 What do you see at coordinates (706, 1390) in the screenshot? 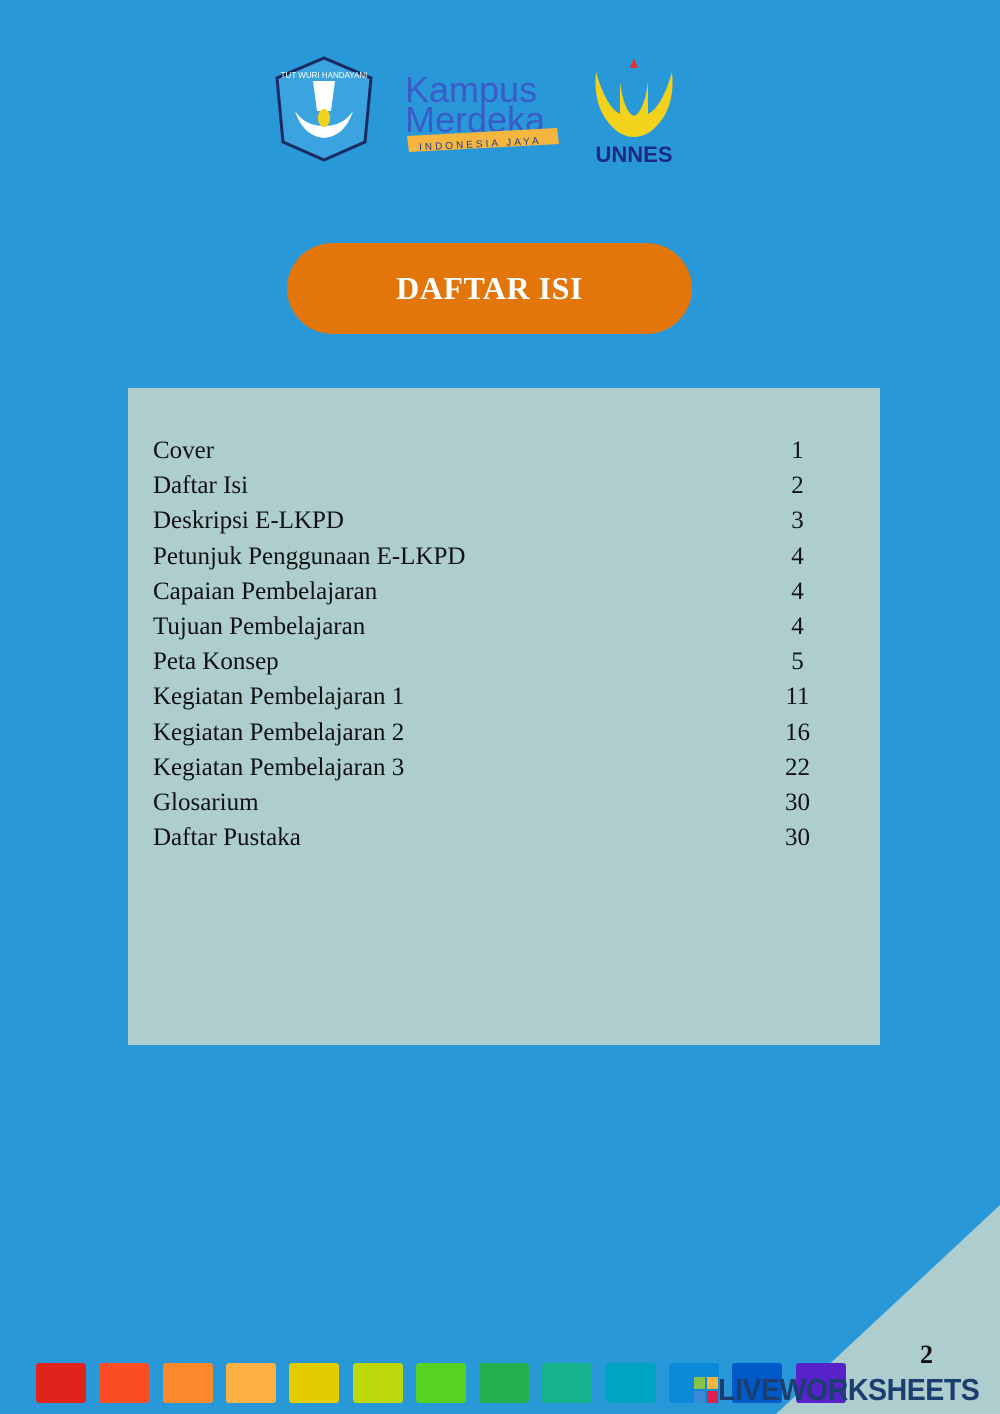
I see `liveworksheets-logo-icon` at bounding box center [706, 1390].